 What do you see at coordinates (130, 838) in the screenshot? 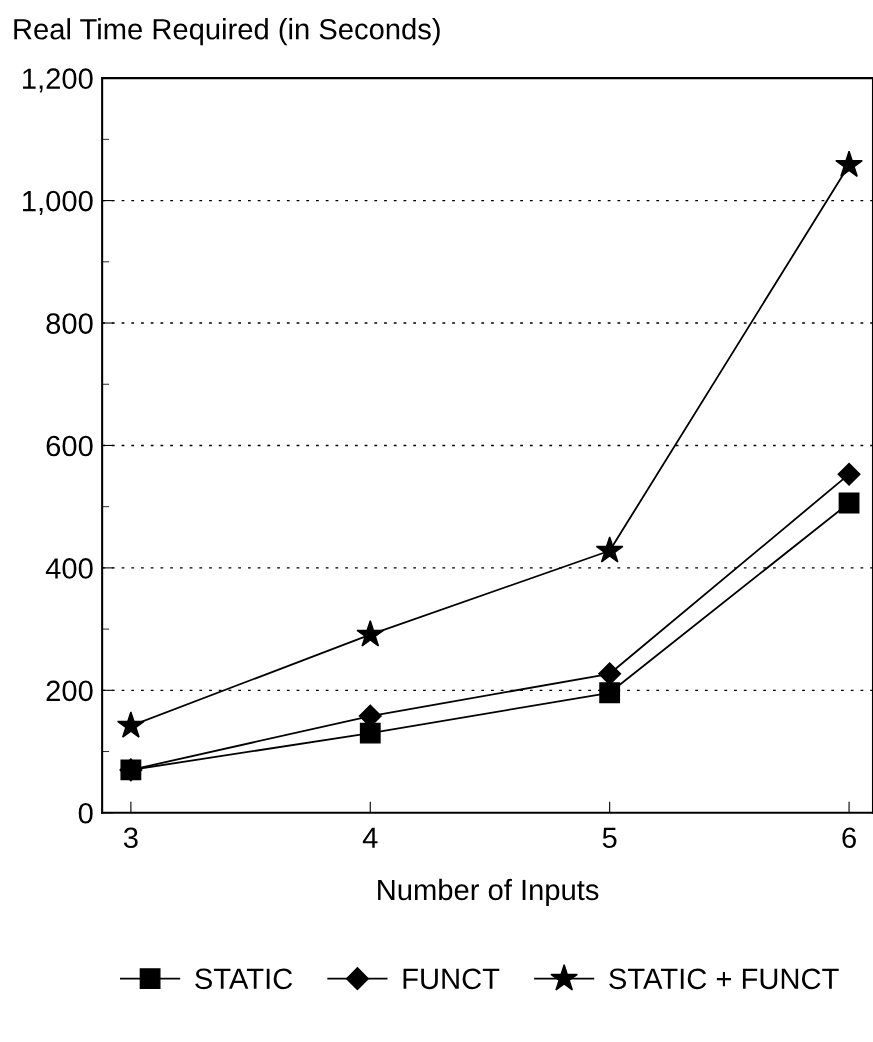
I see `x-tick-label: 3` at bounding box center [130, 838].